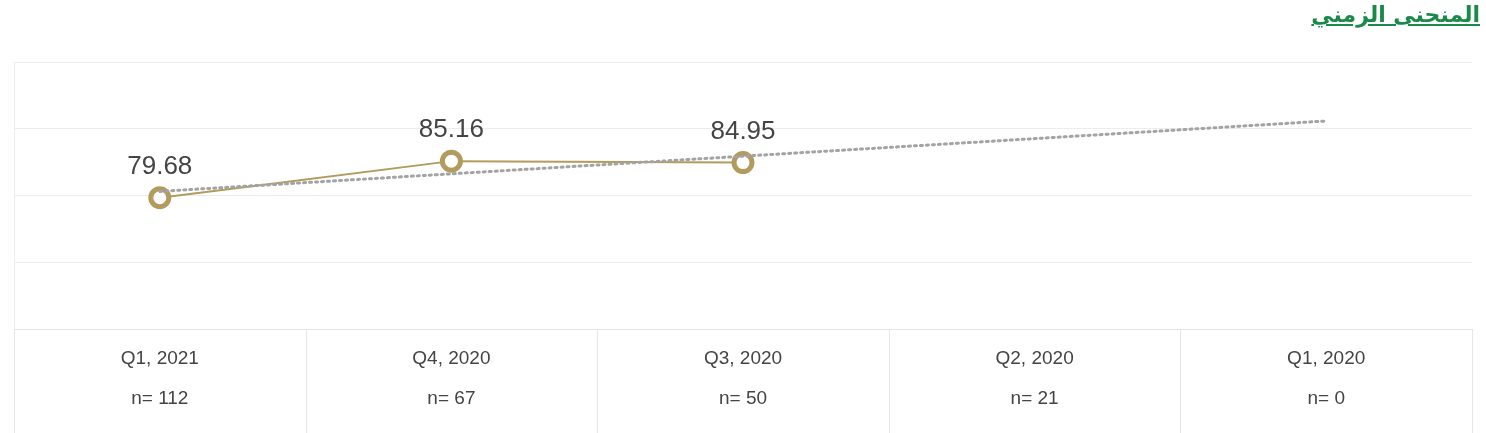 The width and height of the screenshot is (1486, 433). I want to click on data-label: 84.95, so click(743, 129).